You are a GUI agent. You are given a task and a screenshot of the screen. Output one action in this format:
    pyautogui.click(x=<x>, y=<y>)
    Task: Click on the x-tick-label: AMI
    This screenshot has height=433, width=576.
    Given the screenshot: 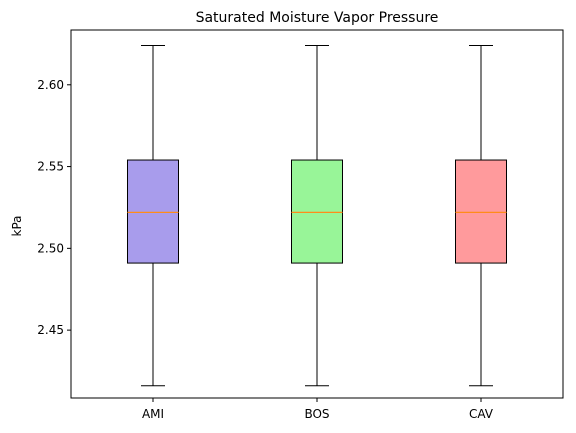 What is the action you would take?
    pyautogui.click(x=153, y=414)
    